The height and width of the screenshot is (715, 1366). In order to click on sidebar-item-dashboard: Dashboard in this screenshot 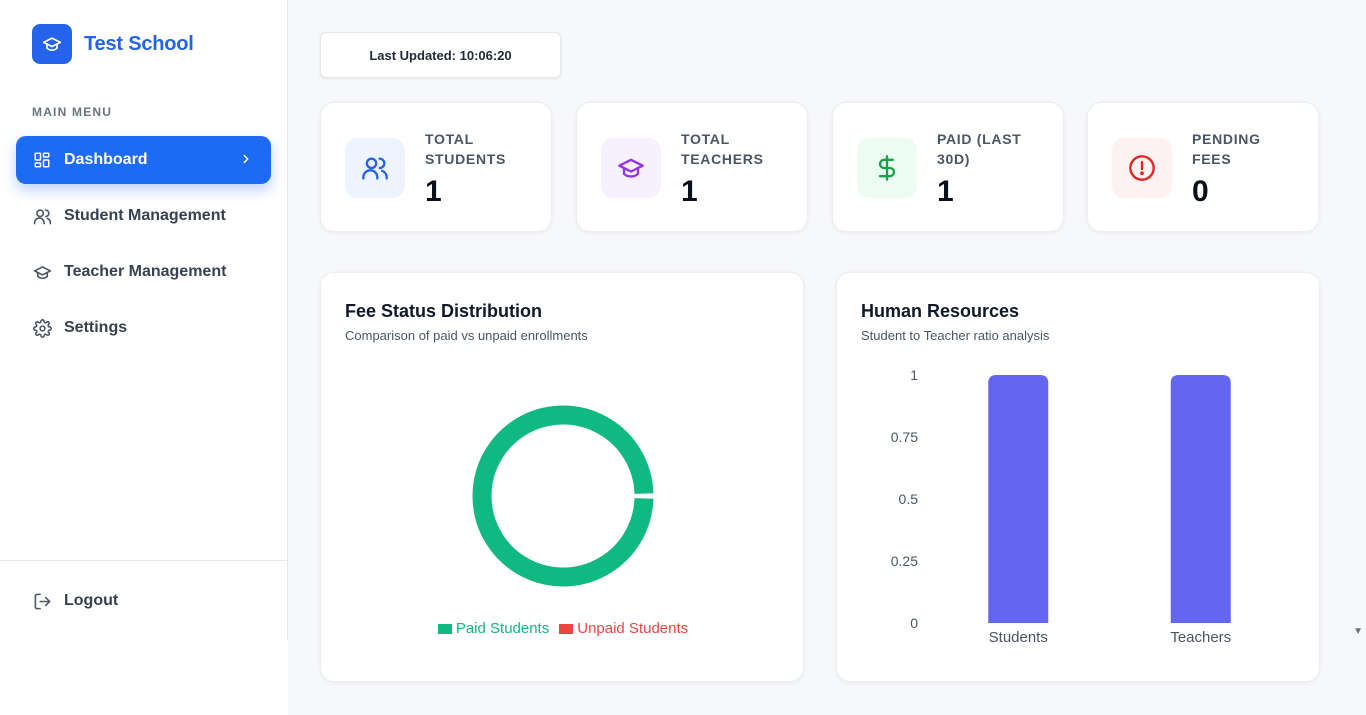, I will do `click(143, 160)`.